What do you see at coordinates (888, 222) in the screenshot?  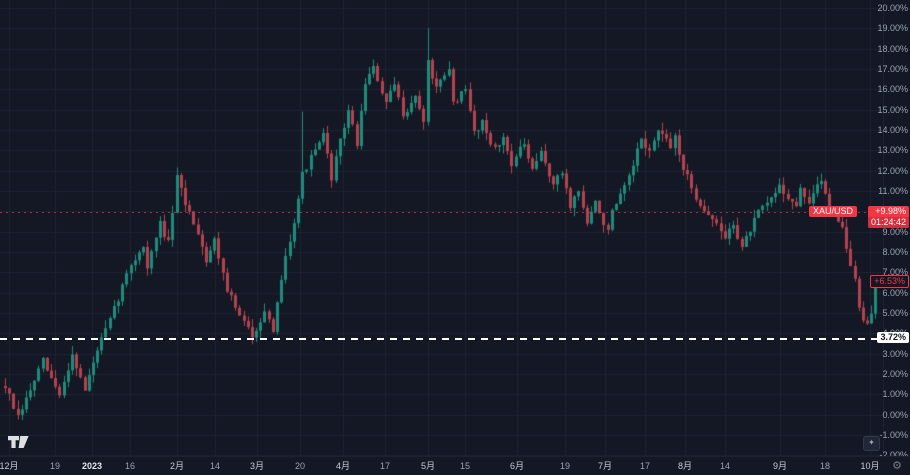 I see `bar-countdown: 01:24:42` at bounding box center [888, 222].